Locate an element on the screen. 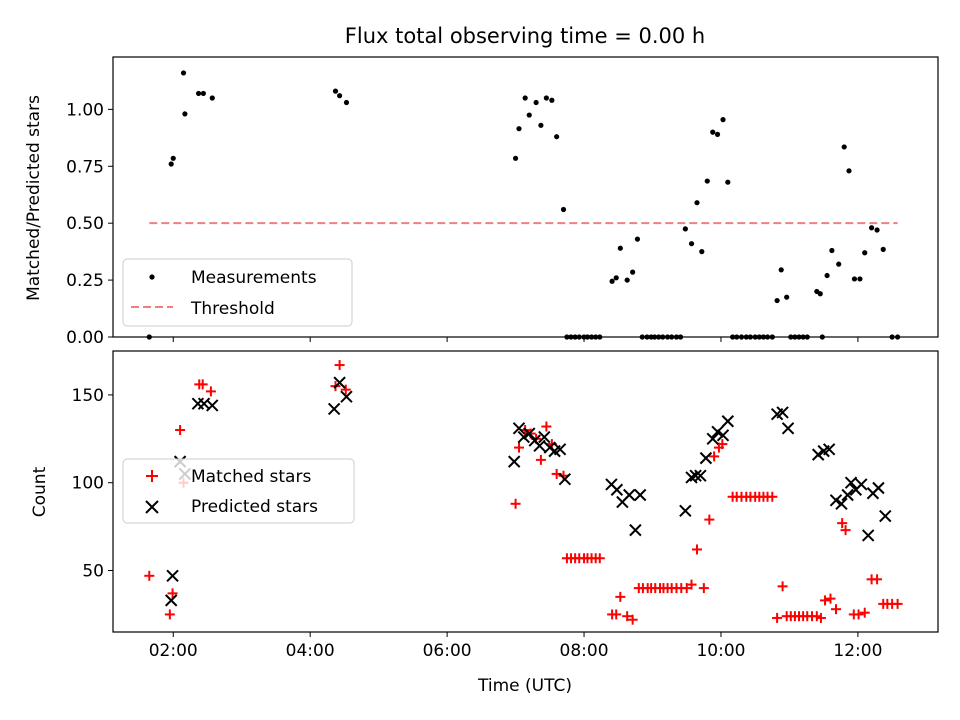 The height and width of the screenshot is (720, 960). bottom-x-tick-label: 10:00 is located at coordinates (720, 651).